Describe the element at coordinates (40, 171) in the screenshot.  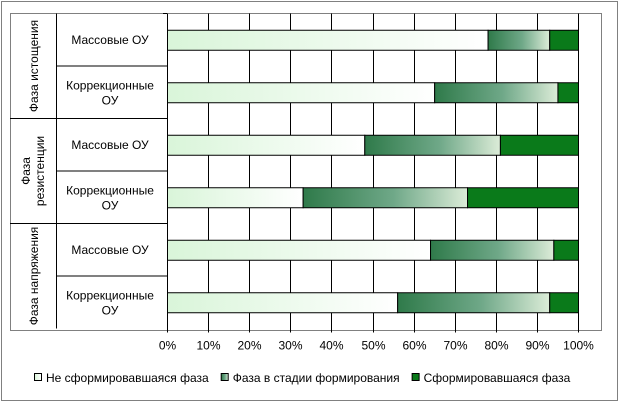
I see `group-label-line: резистенции` at that location.